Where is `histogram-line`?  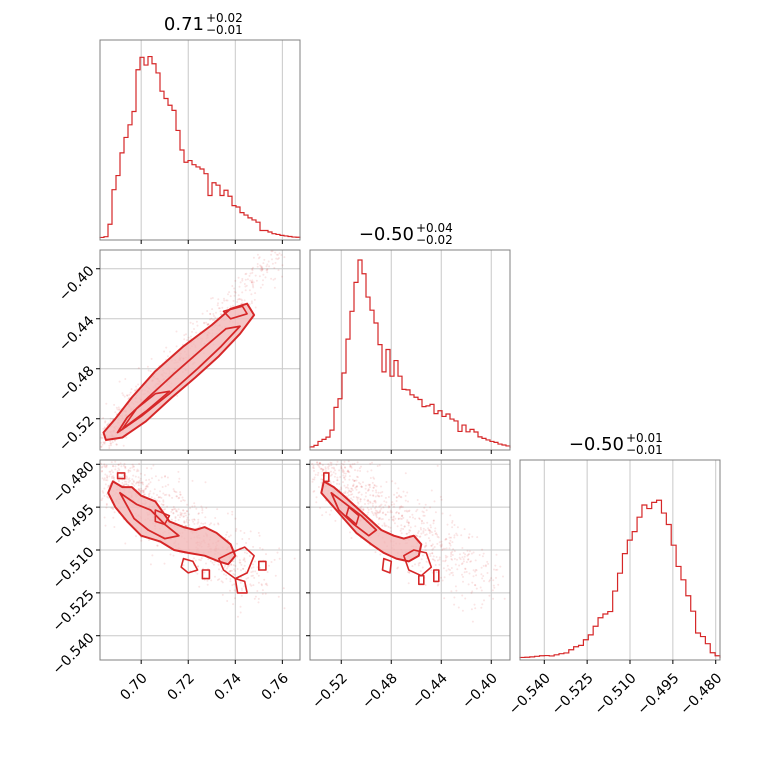 histogram-line is located at coordinates (620, 579).